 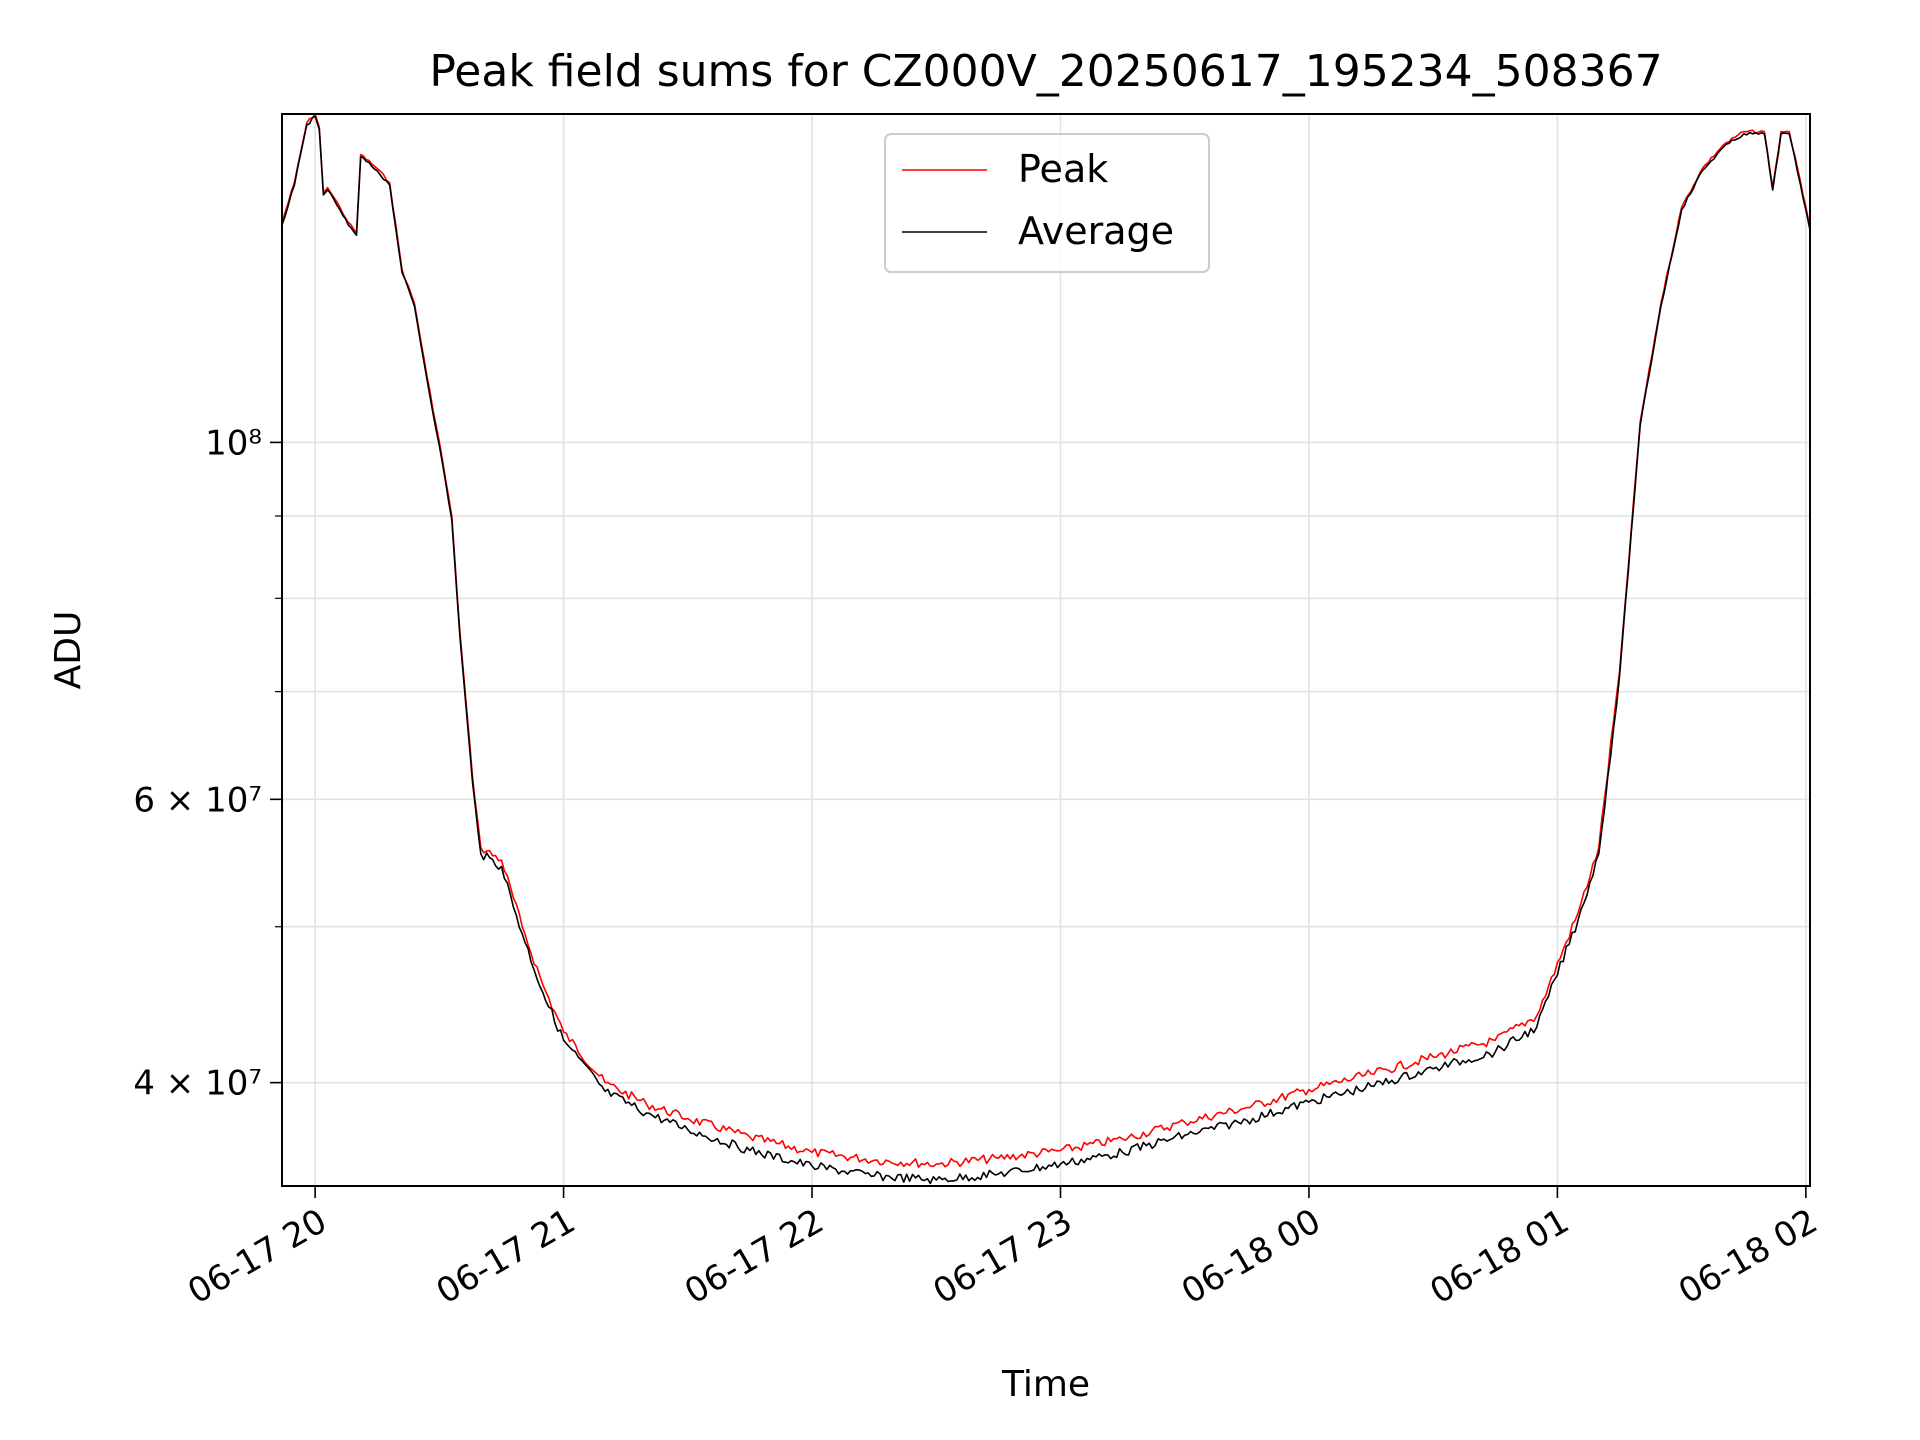 I want to click on y-tick-label-0: 4 × 10⁷, so click(x=197, y=1084).